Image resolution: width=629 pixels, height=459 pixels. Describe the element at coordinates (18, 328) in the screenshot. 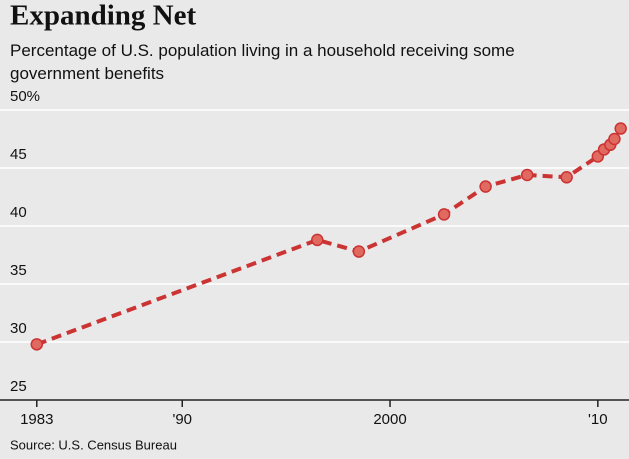

I see `y-tick-label: 30` at that location.